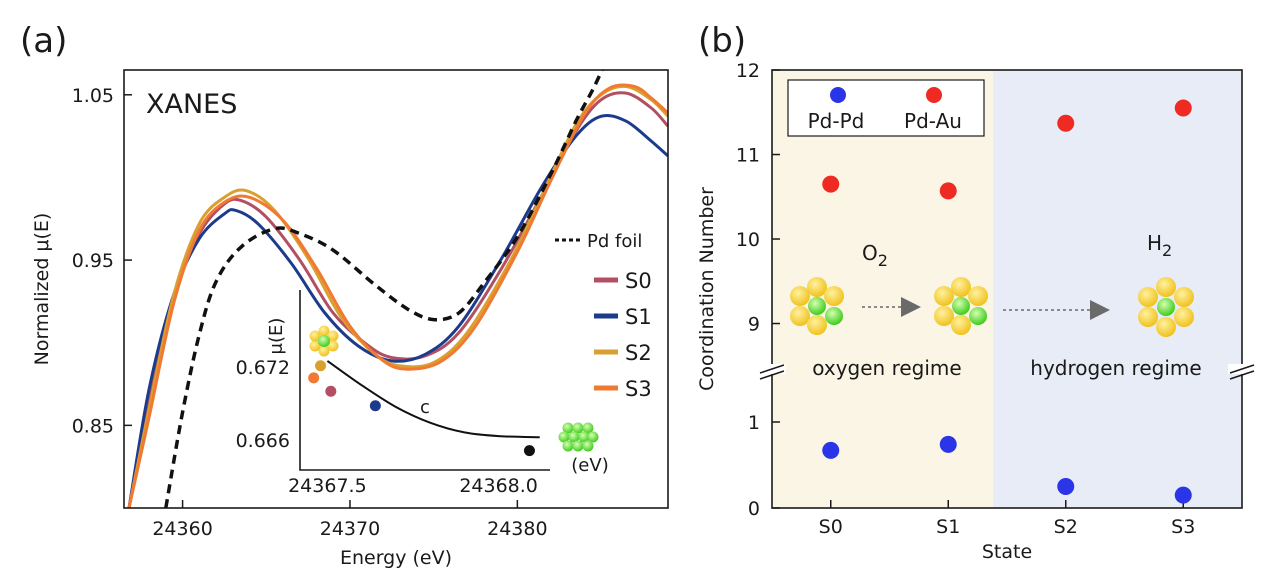  What do you see at coordinates (838, 95) in the screenshot?
I see `legend-marker-pd-pd` at bounding box center [838, 95].